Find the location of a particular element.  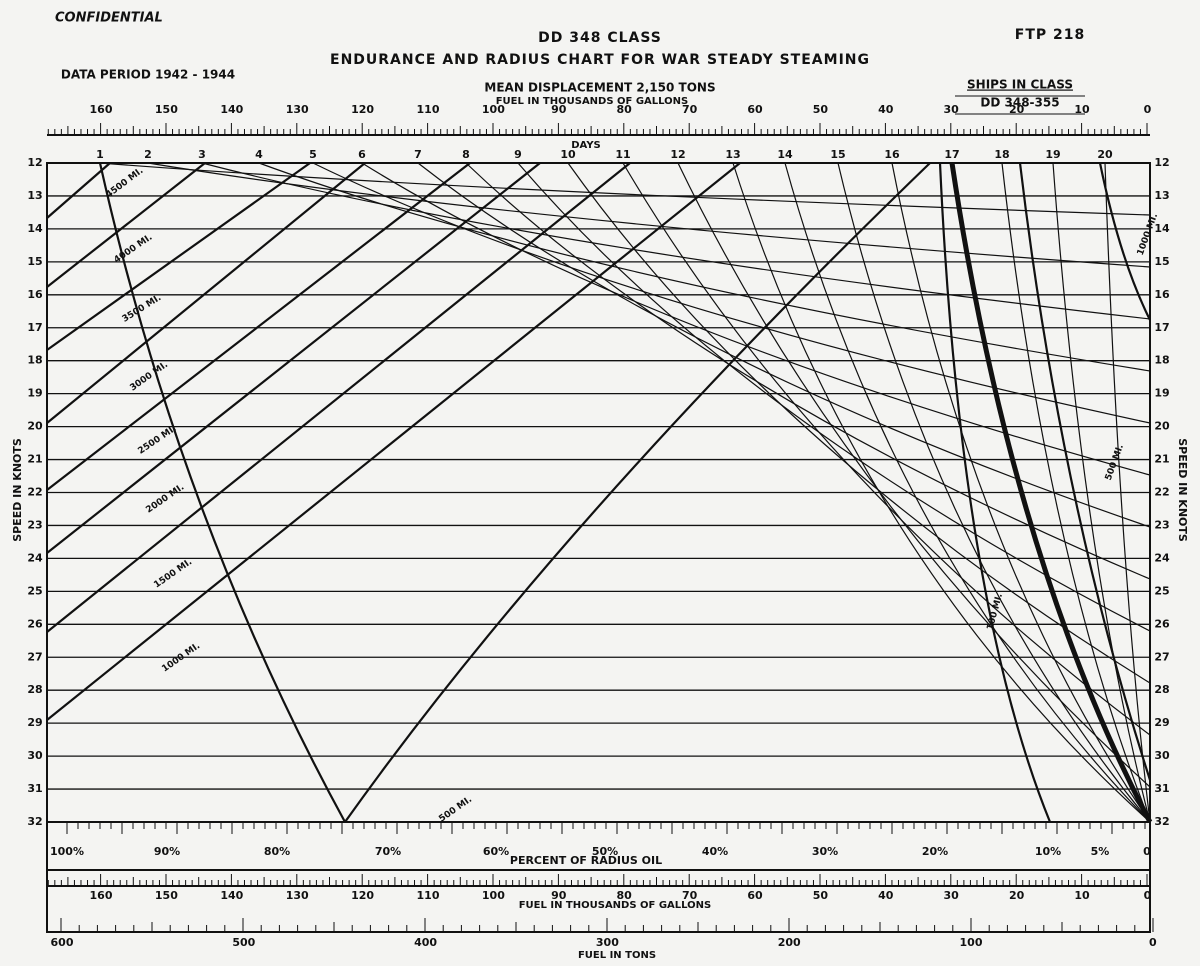

mile-label: 2000 MI. is located at coordinates (165, 498).